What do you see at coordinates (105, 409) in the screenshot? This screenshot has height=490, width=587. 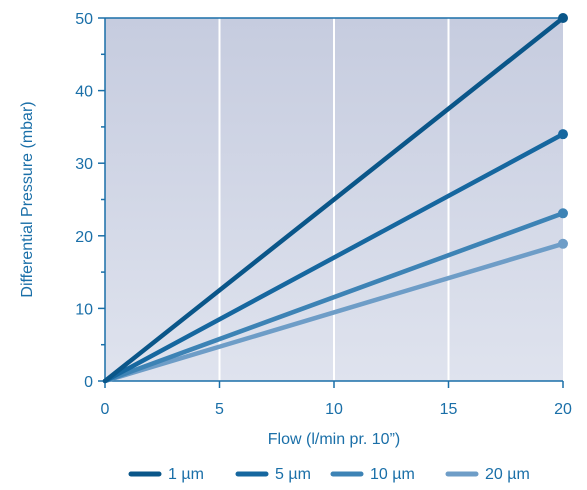 I see `x-tick-label: 0` at bounding box center [105, 409].